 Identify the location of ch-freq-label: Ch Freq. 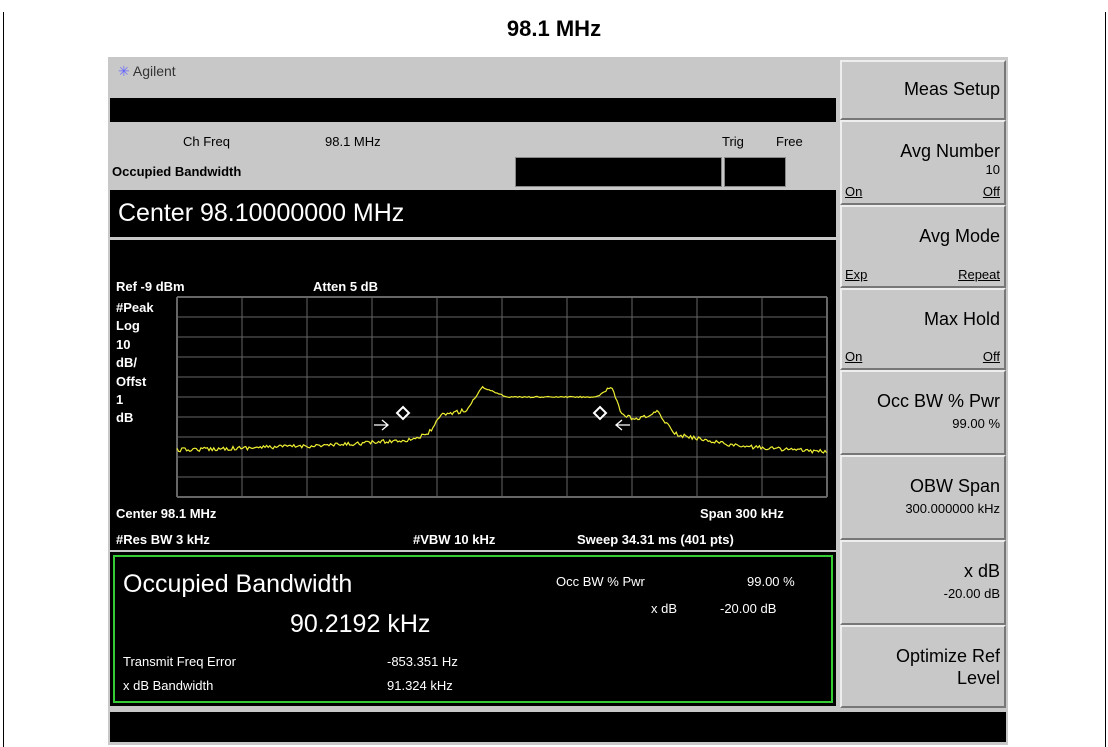
(206, 141).